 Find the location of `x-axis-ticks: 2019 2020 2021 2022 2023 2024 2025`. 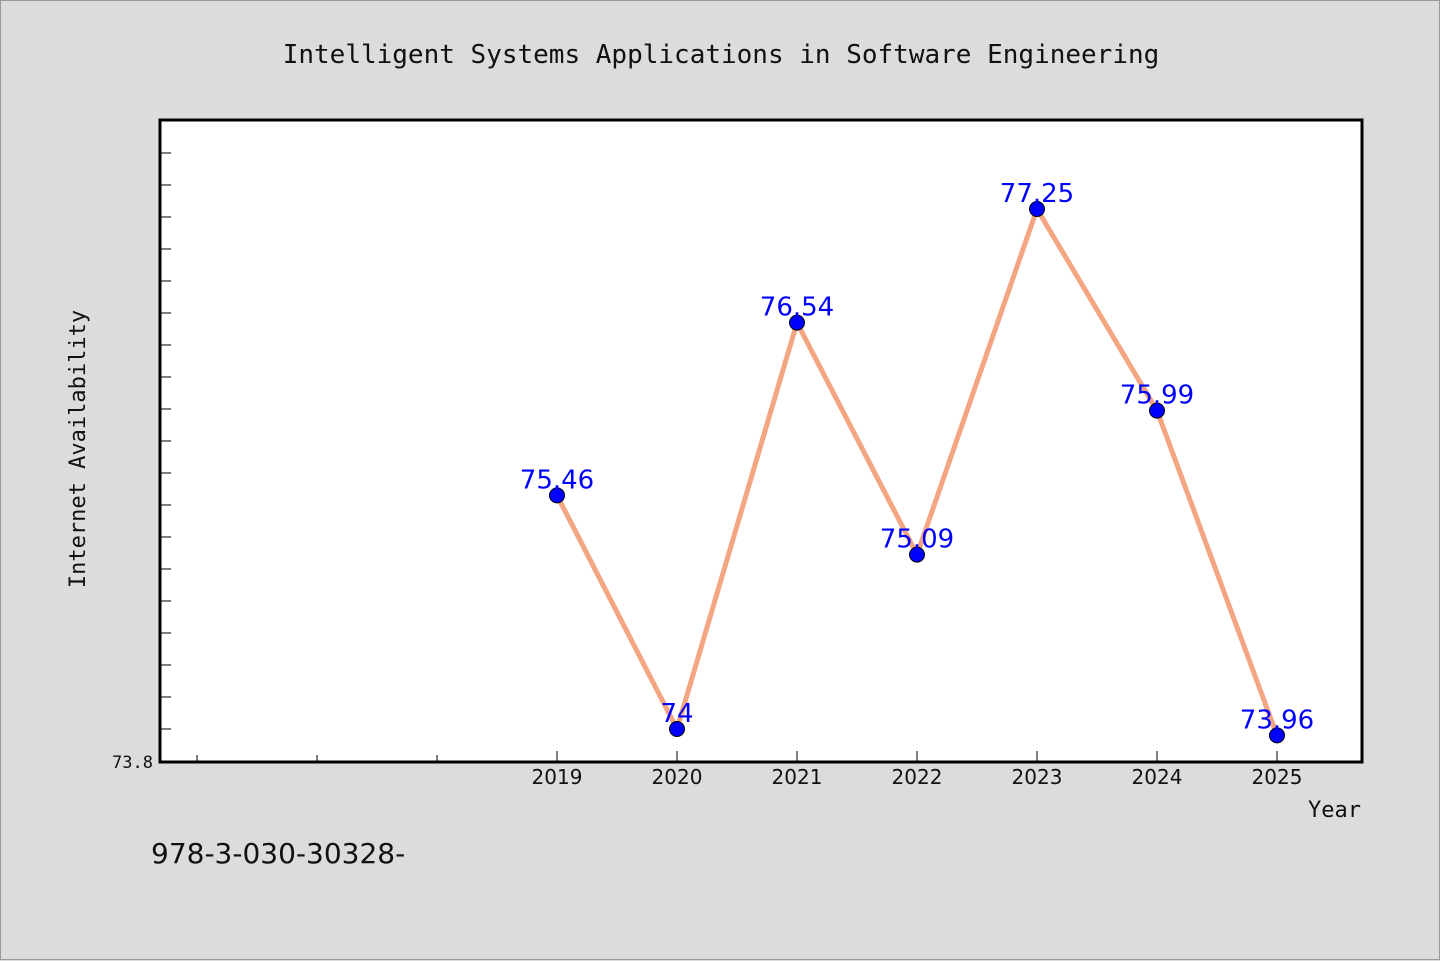

x-axis-ticks: 2019 2020 2021 2022 2023 2024 2025 is located at coordinates (917, 770).